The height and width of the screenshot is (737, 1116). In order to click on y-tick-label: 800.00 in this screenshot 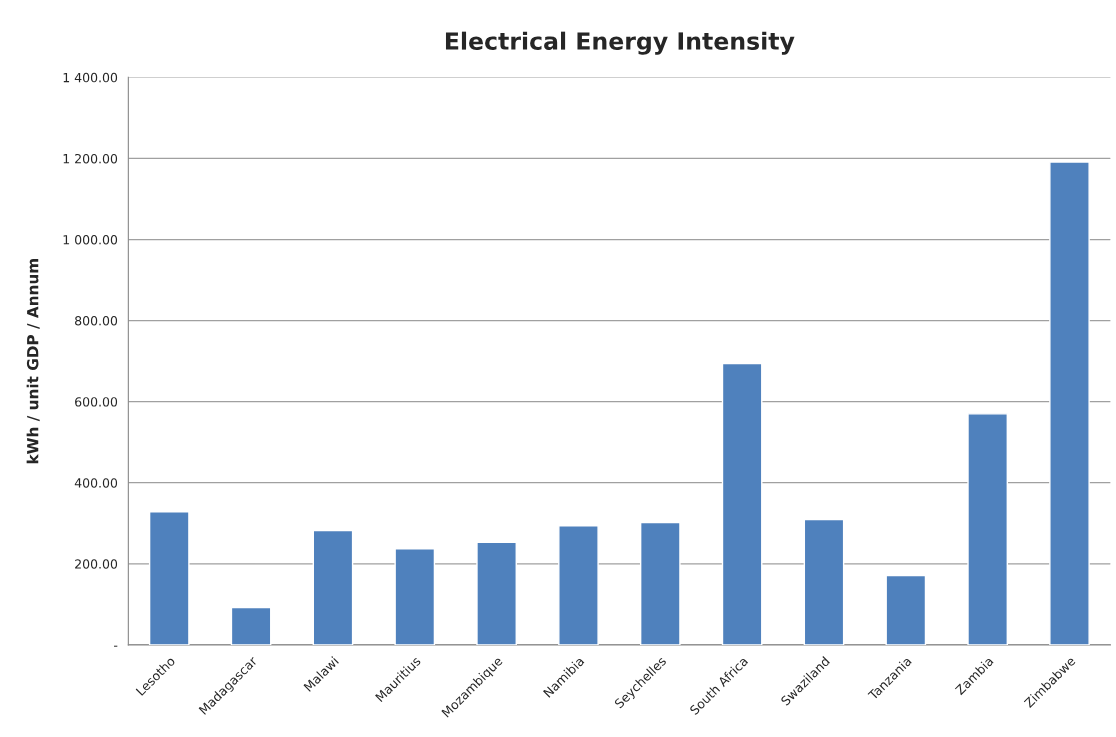, I will do `click(96, 321)`.